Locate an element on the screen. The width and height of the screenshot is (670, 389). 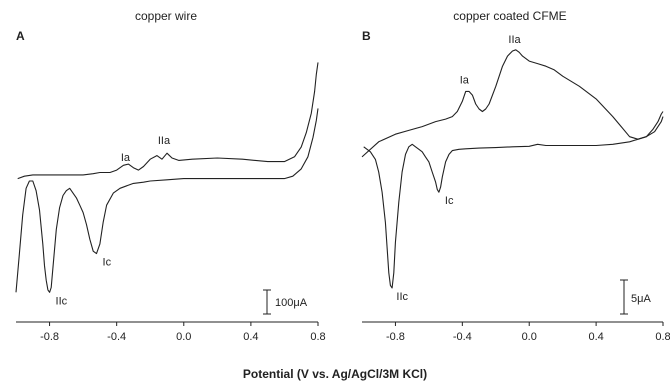
panel-b-x-tick-label: -0.8 is located at coordinates (395, 337).